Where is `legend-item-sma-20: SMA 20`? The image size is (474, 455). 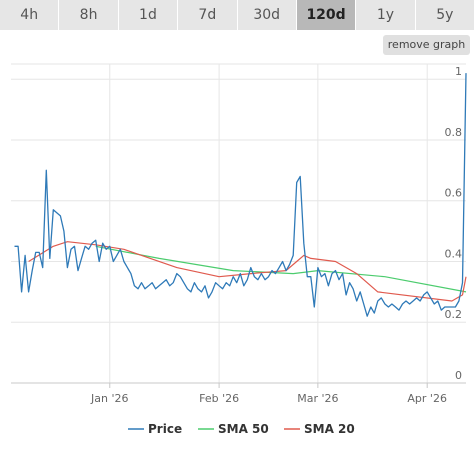
legend-item-sma-20: SMA 20 is located at coordinates (319, 429).